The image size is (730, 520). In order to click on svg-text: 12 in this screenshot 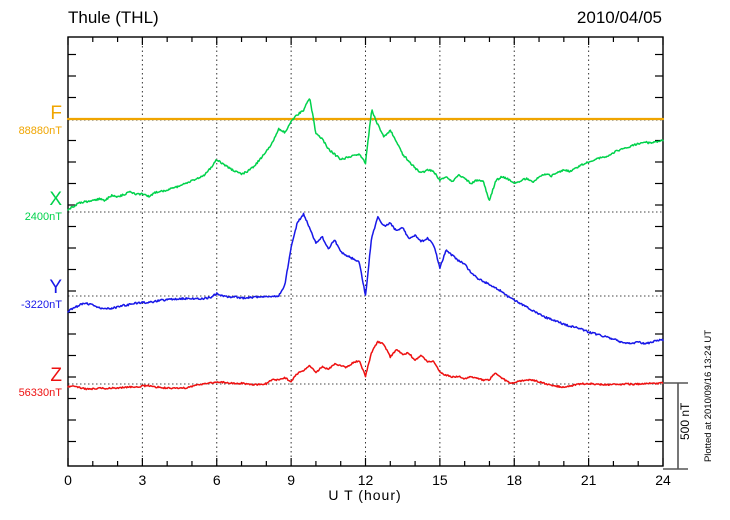, I will do `click(366, 480)`.